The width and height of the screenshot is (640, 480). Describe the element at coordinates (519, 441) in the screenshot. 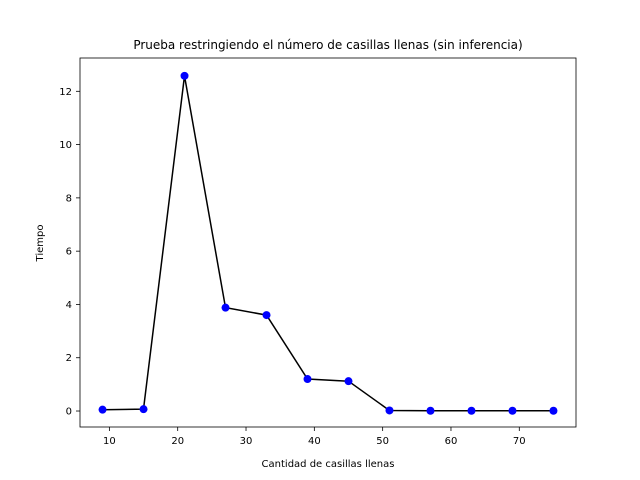

I see `x-tick-label: 70` at that location.